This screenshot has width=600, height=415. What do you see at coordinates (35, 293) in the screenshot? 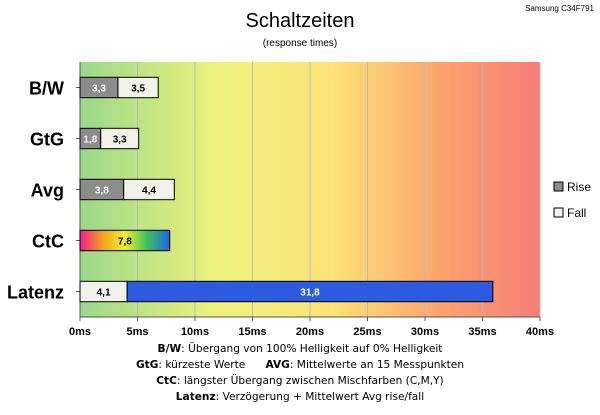
I see `category-label: Latenz` at bounding box center [35, 293].